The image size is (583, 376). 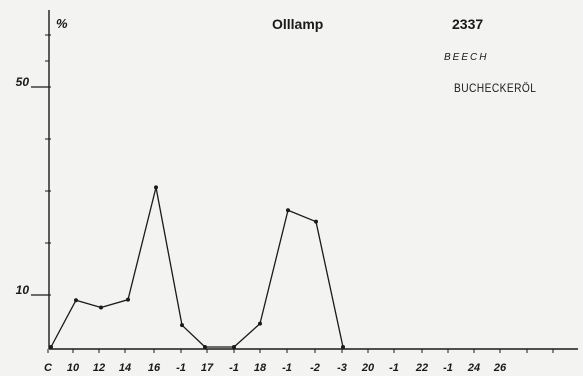 I want to click on species-label-en: BEECH, so click(x=466, y=57).